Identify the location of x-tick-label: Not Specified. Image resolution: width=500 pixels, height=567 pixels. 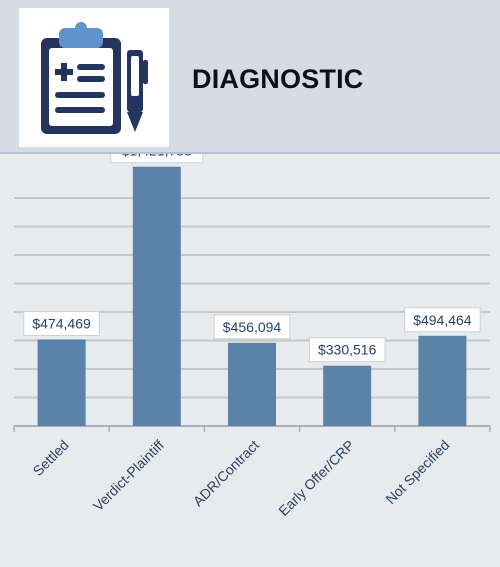
(417, 472).